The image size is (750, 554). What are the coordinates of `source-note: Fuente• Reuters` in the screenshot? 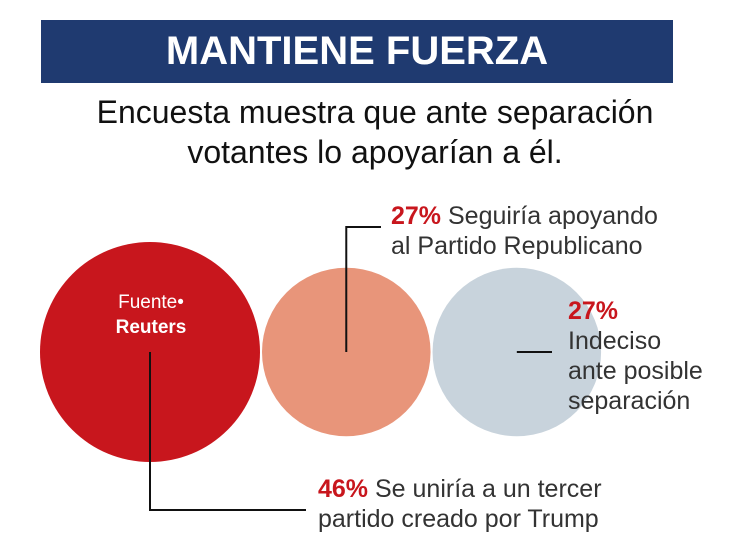 It's located at (151, 315).